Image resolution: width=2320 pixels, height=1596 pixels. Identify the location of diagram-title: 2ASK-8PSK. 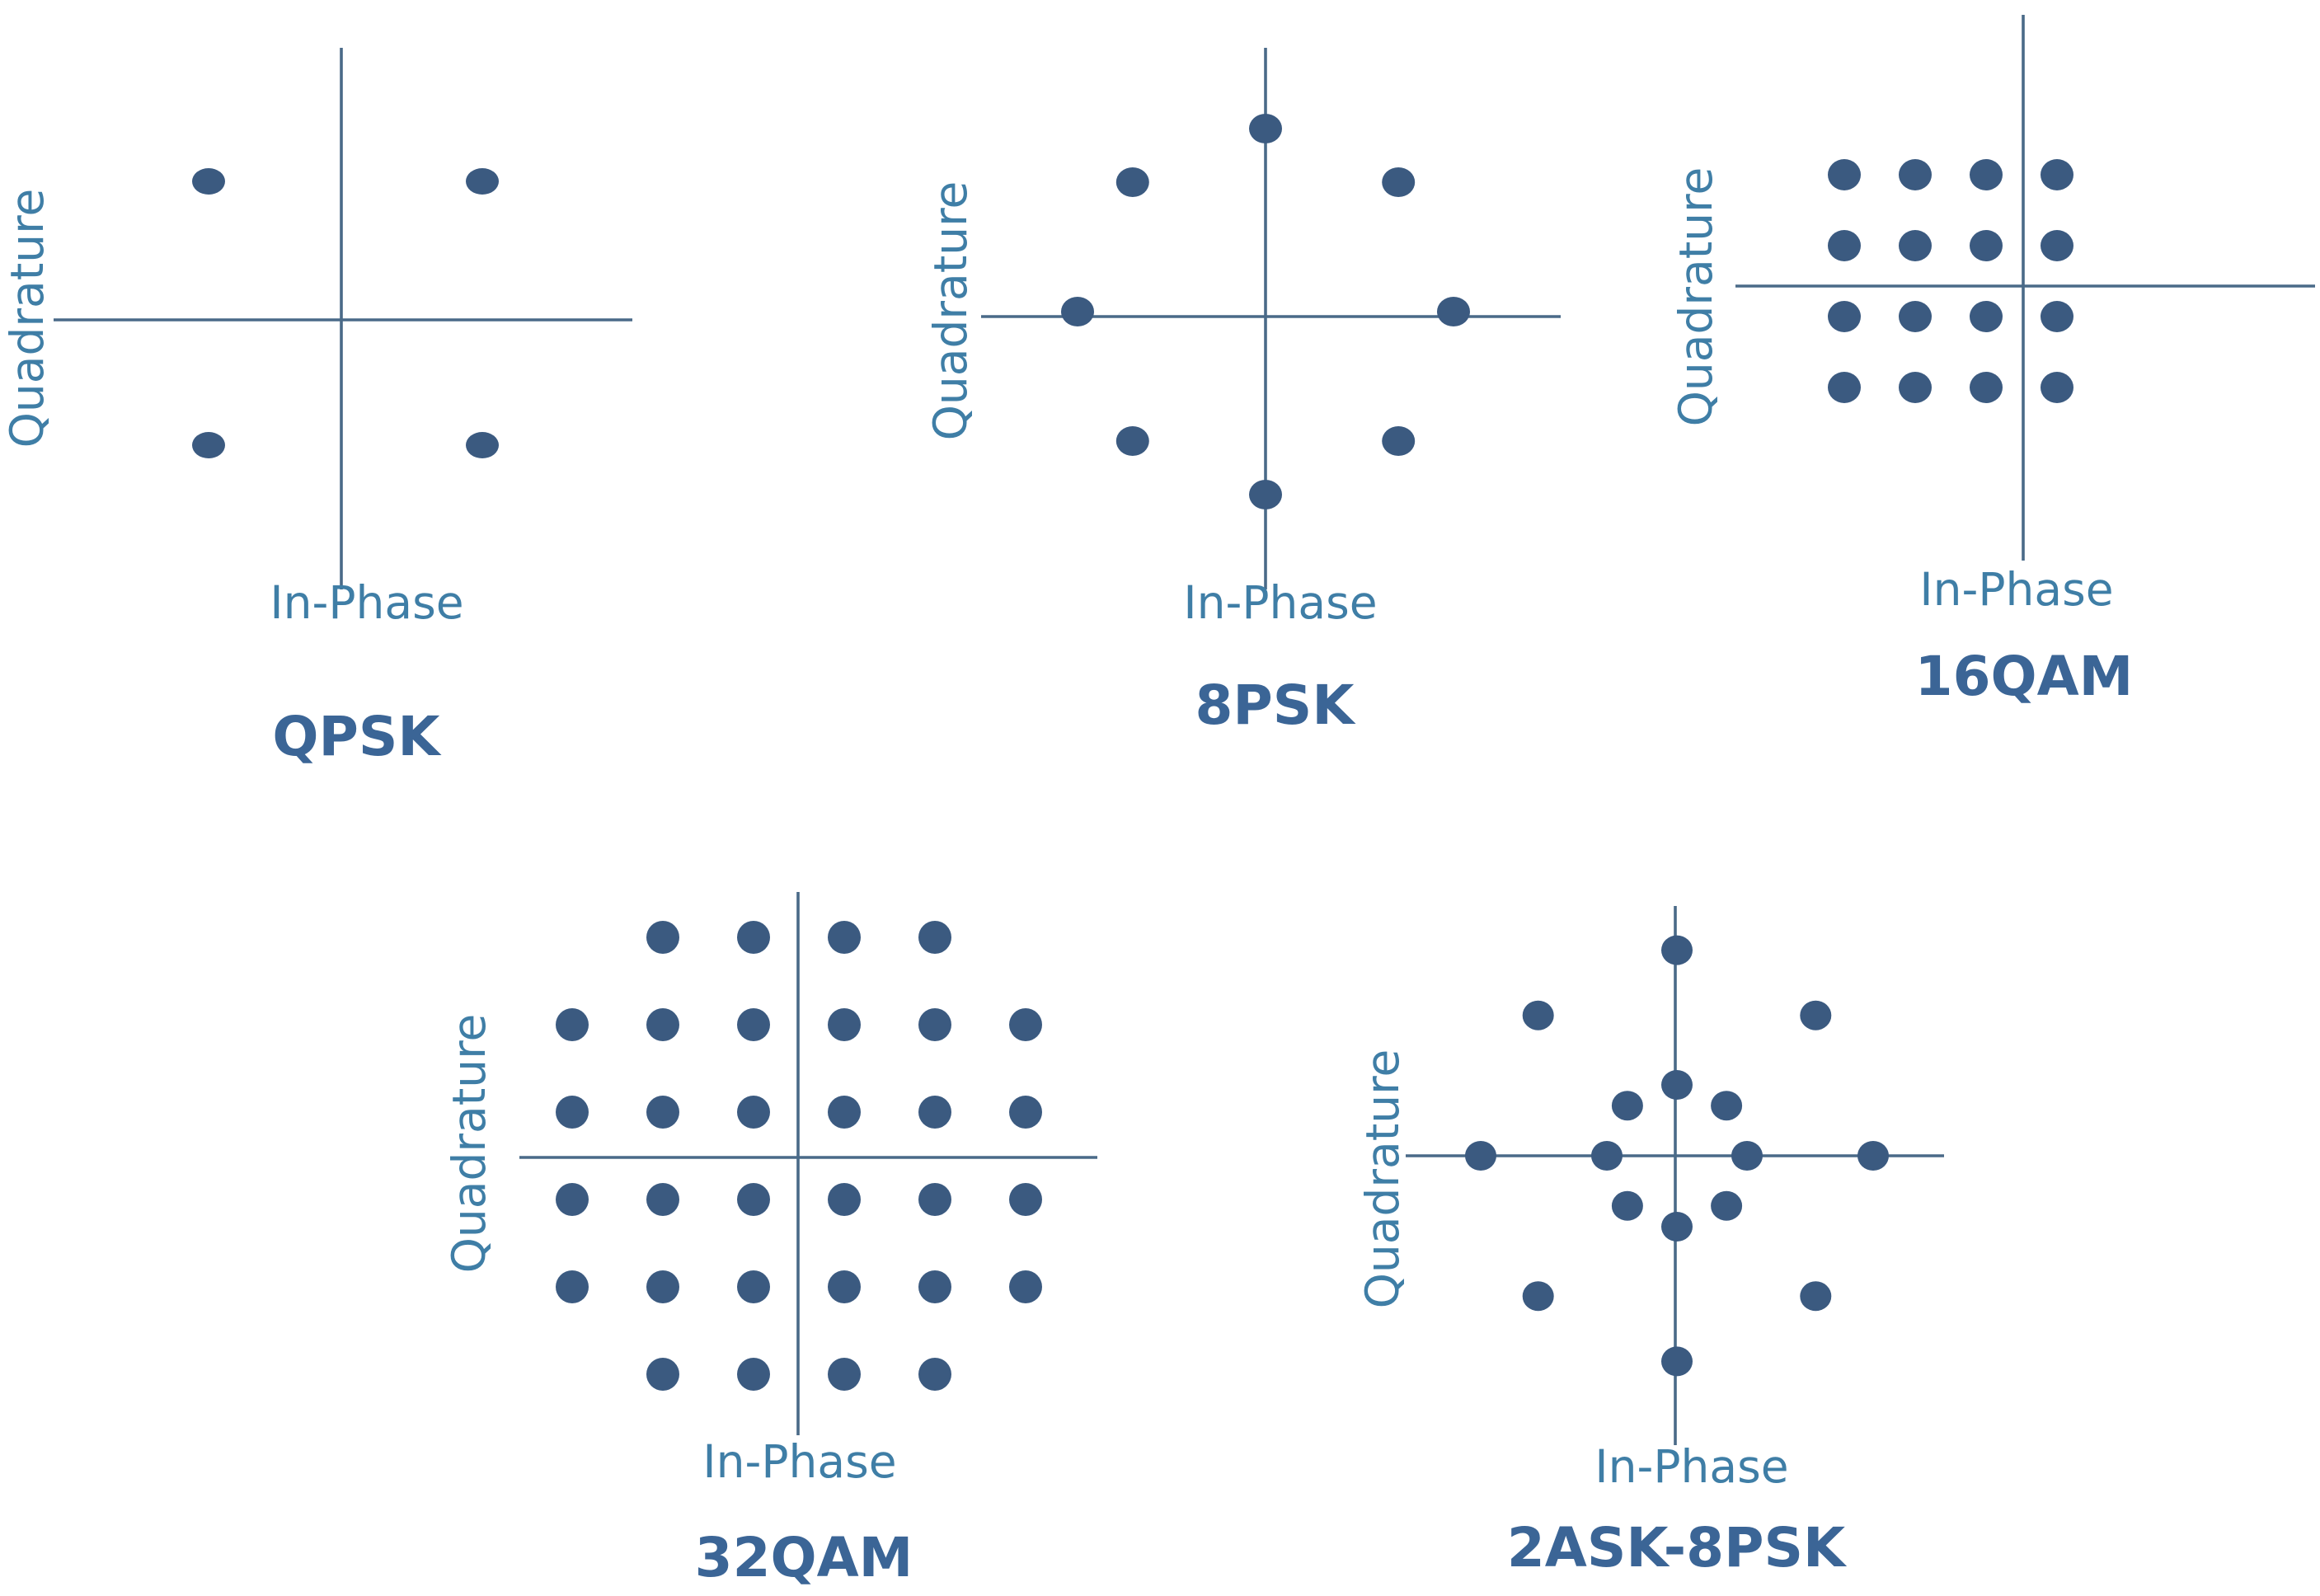
(1678, 1548).